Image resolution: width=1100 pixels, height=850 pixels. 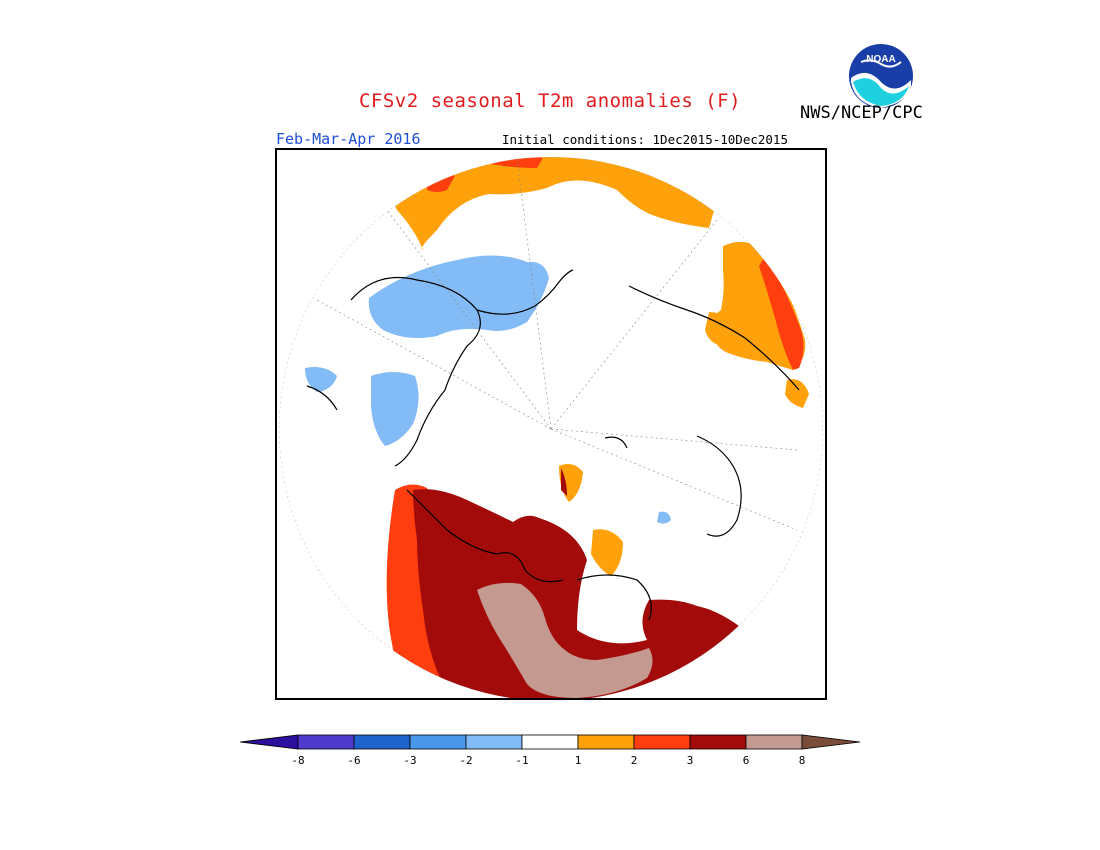 What do you see at coordinates (690, 760) in the screenshot?
I see `colorbar-tick-label: 3` at bounding box center [690, 760].